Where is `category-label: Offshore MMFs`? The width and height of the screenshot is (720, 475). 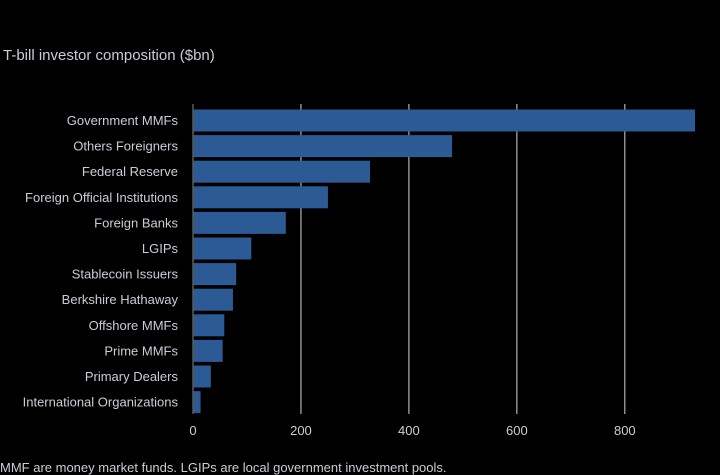 category-label: Offshore MMFs is located at coordinates (134, 325).